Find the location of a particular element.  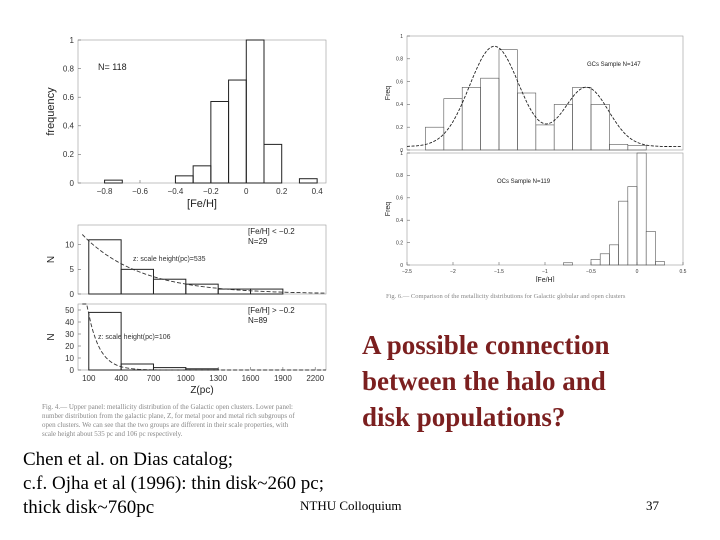

x-tick-label: 700 is located at coordinates (154, 378).